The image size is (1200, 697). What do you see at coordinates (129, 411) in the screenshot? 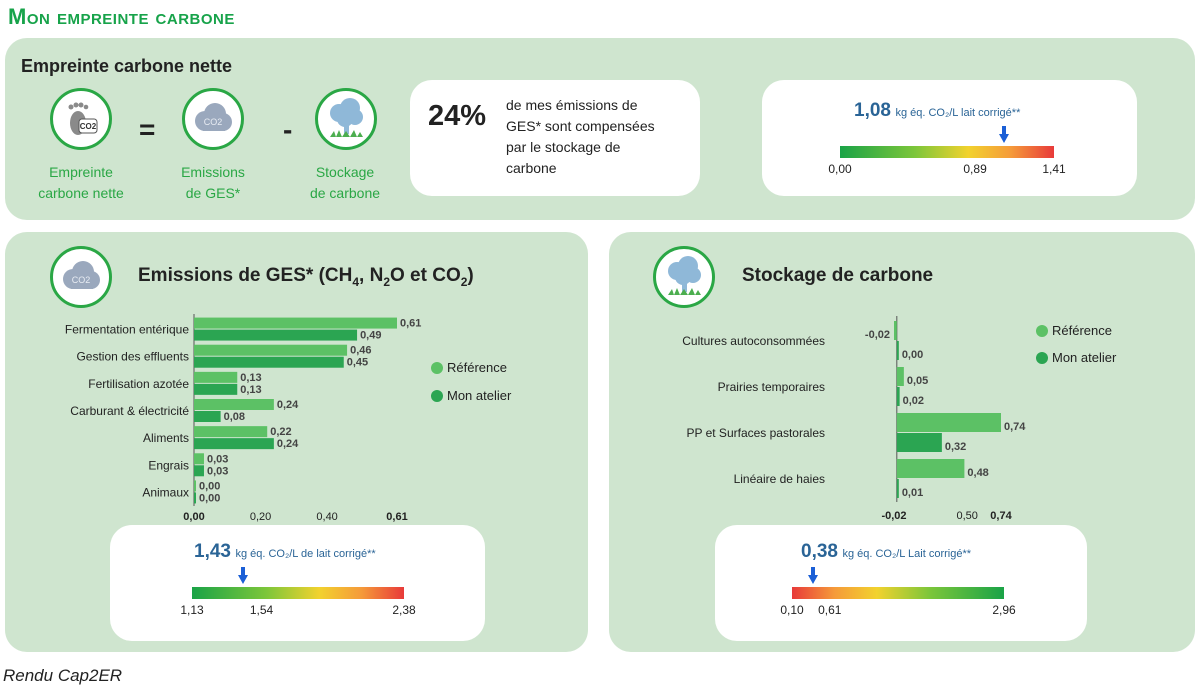
I see `category-label: Carburant & électricité` at bounding box center [129, 411].